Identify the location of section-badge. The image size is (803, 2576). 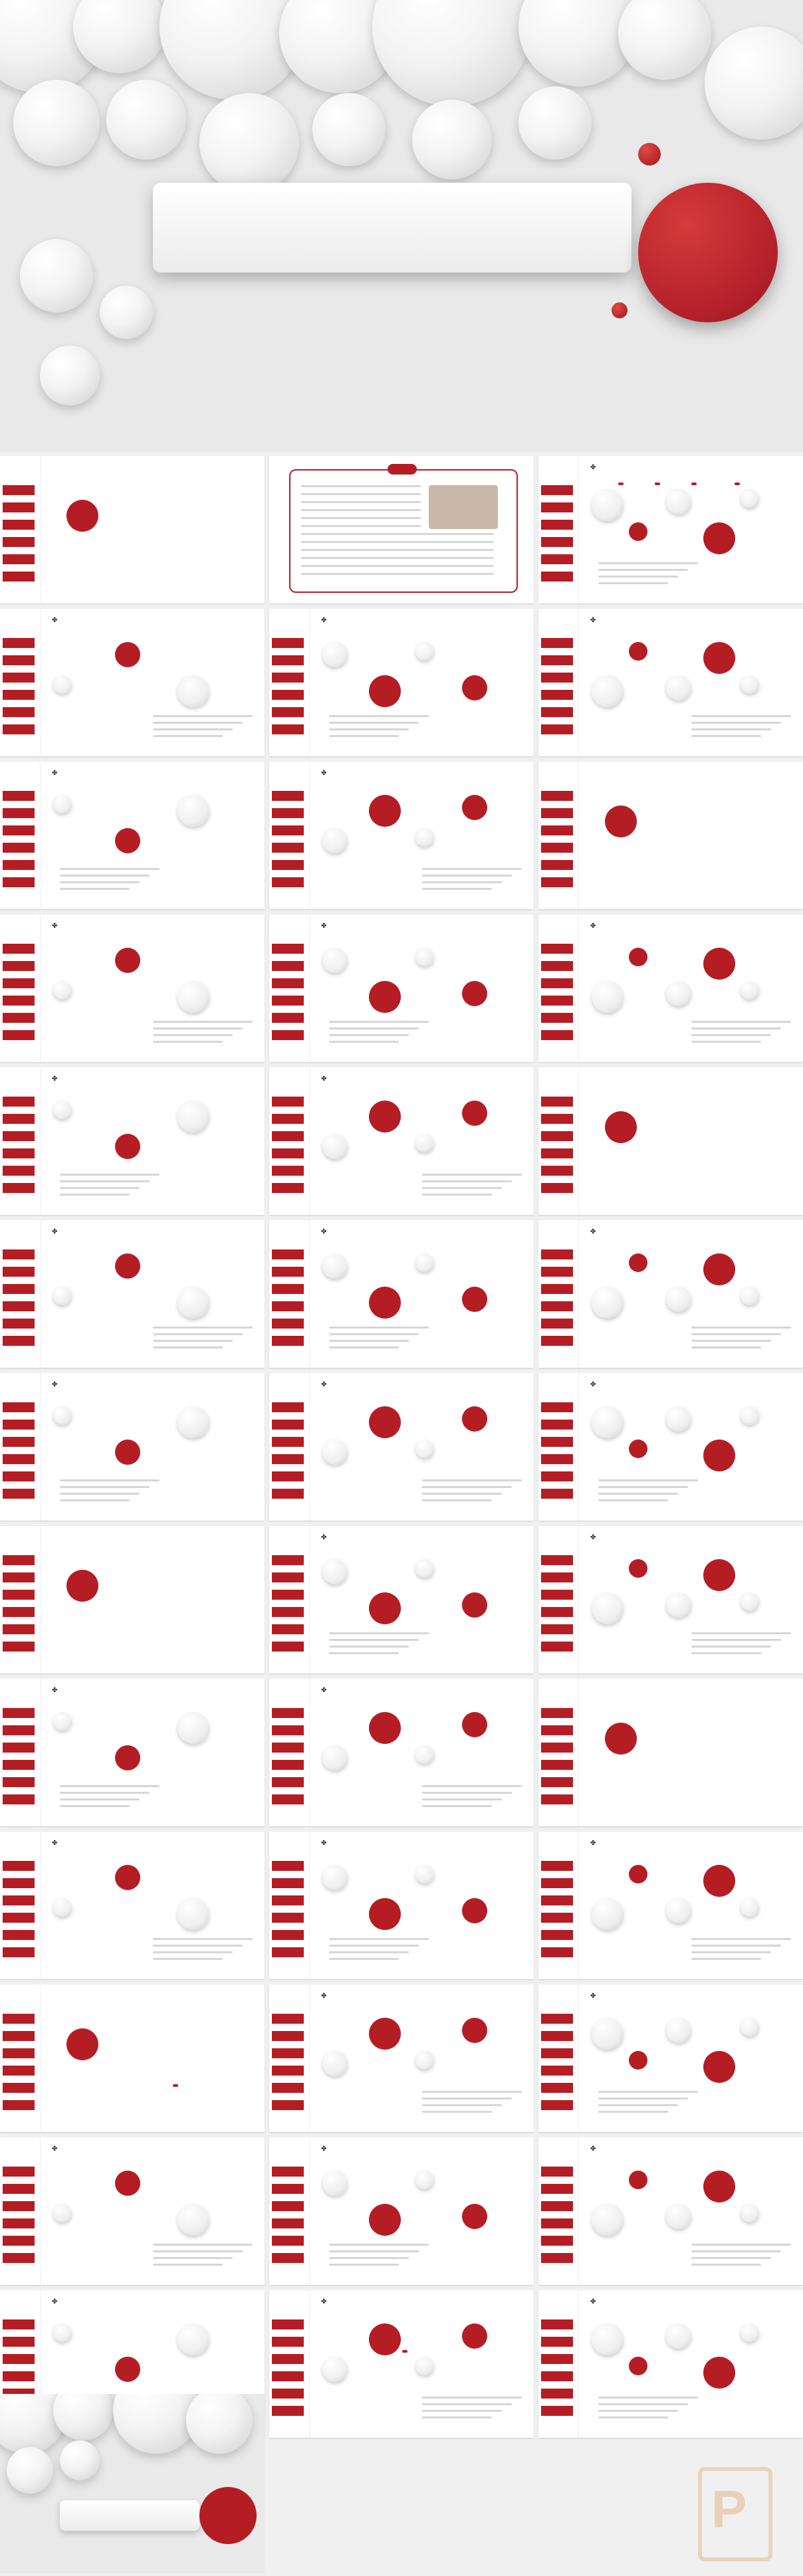
(82, 1586).